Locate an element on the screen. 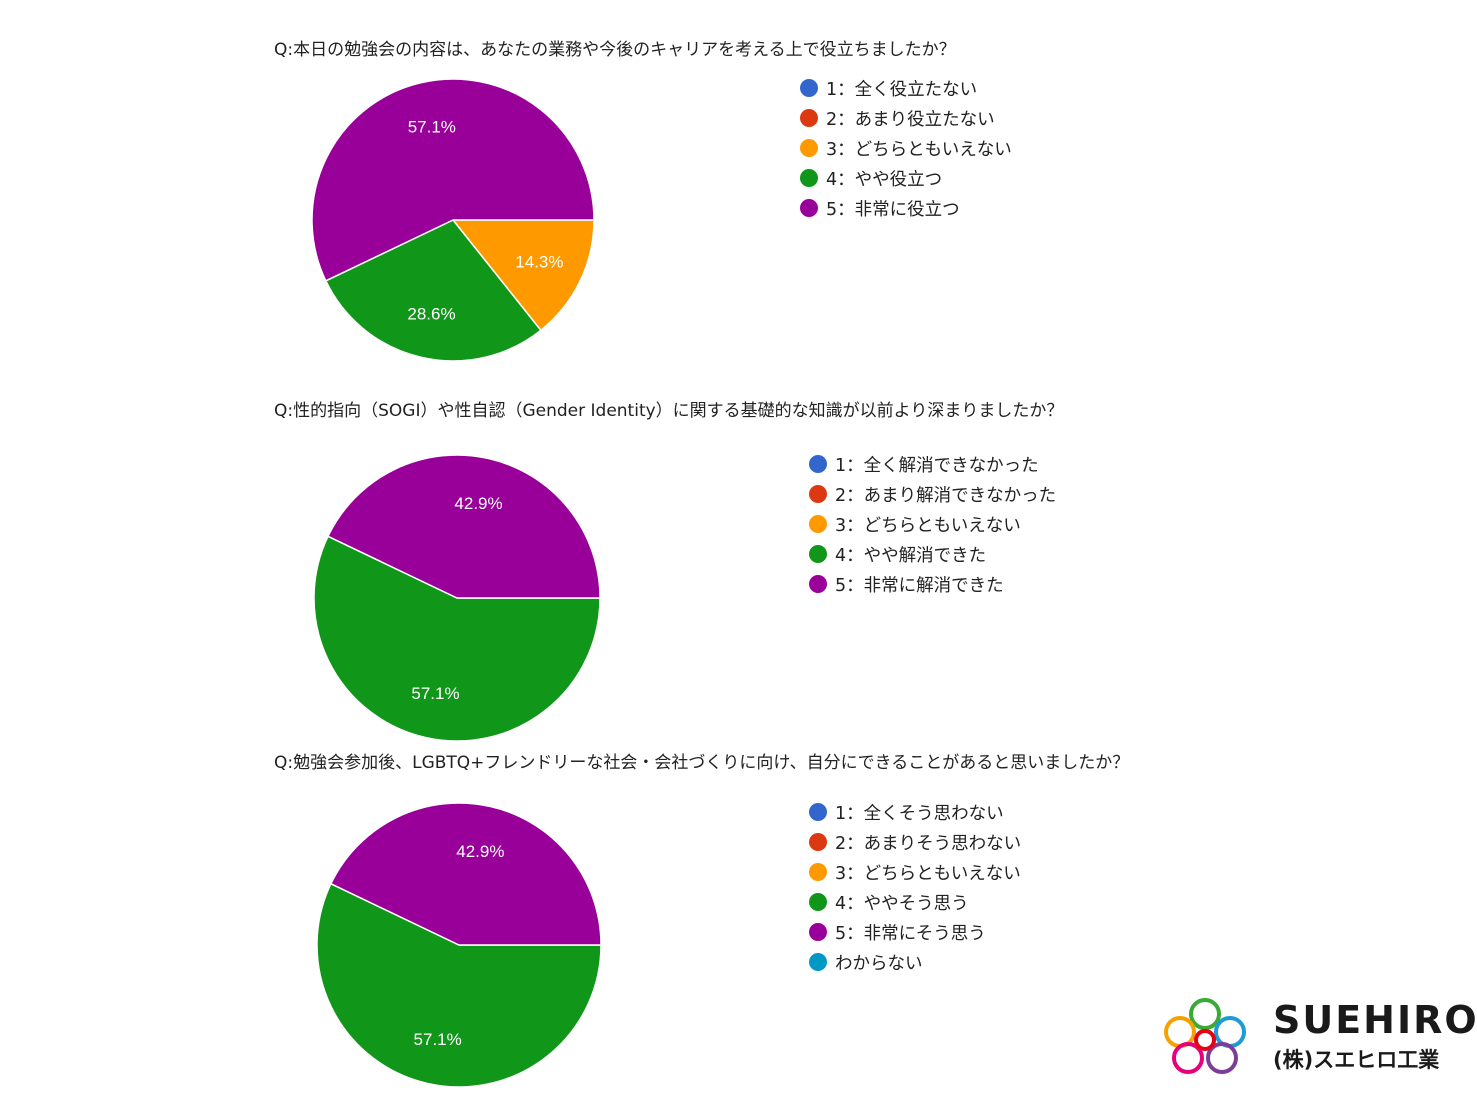  legend-label: 5：非常に役立つ is located at coordinates (893, 209).